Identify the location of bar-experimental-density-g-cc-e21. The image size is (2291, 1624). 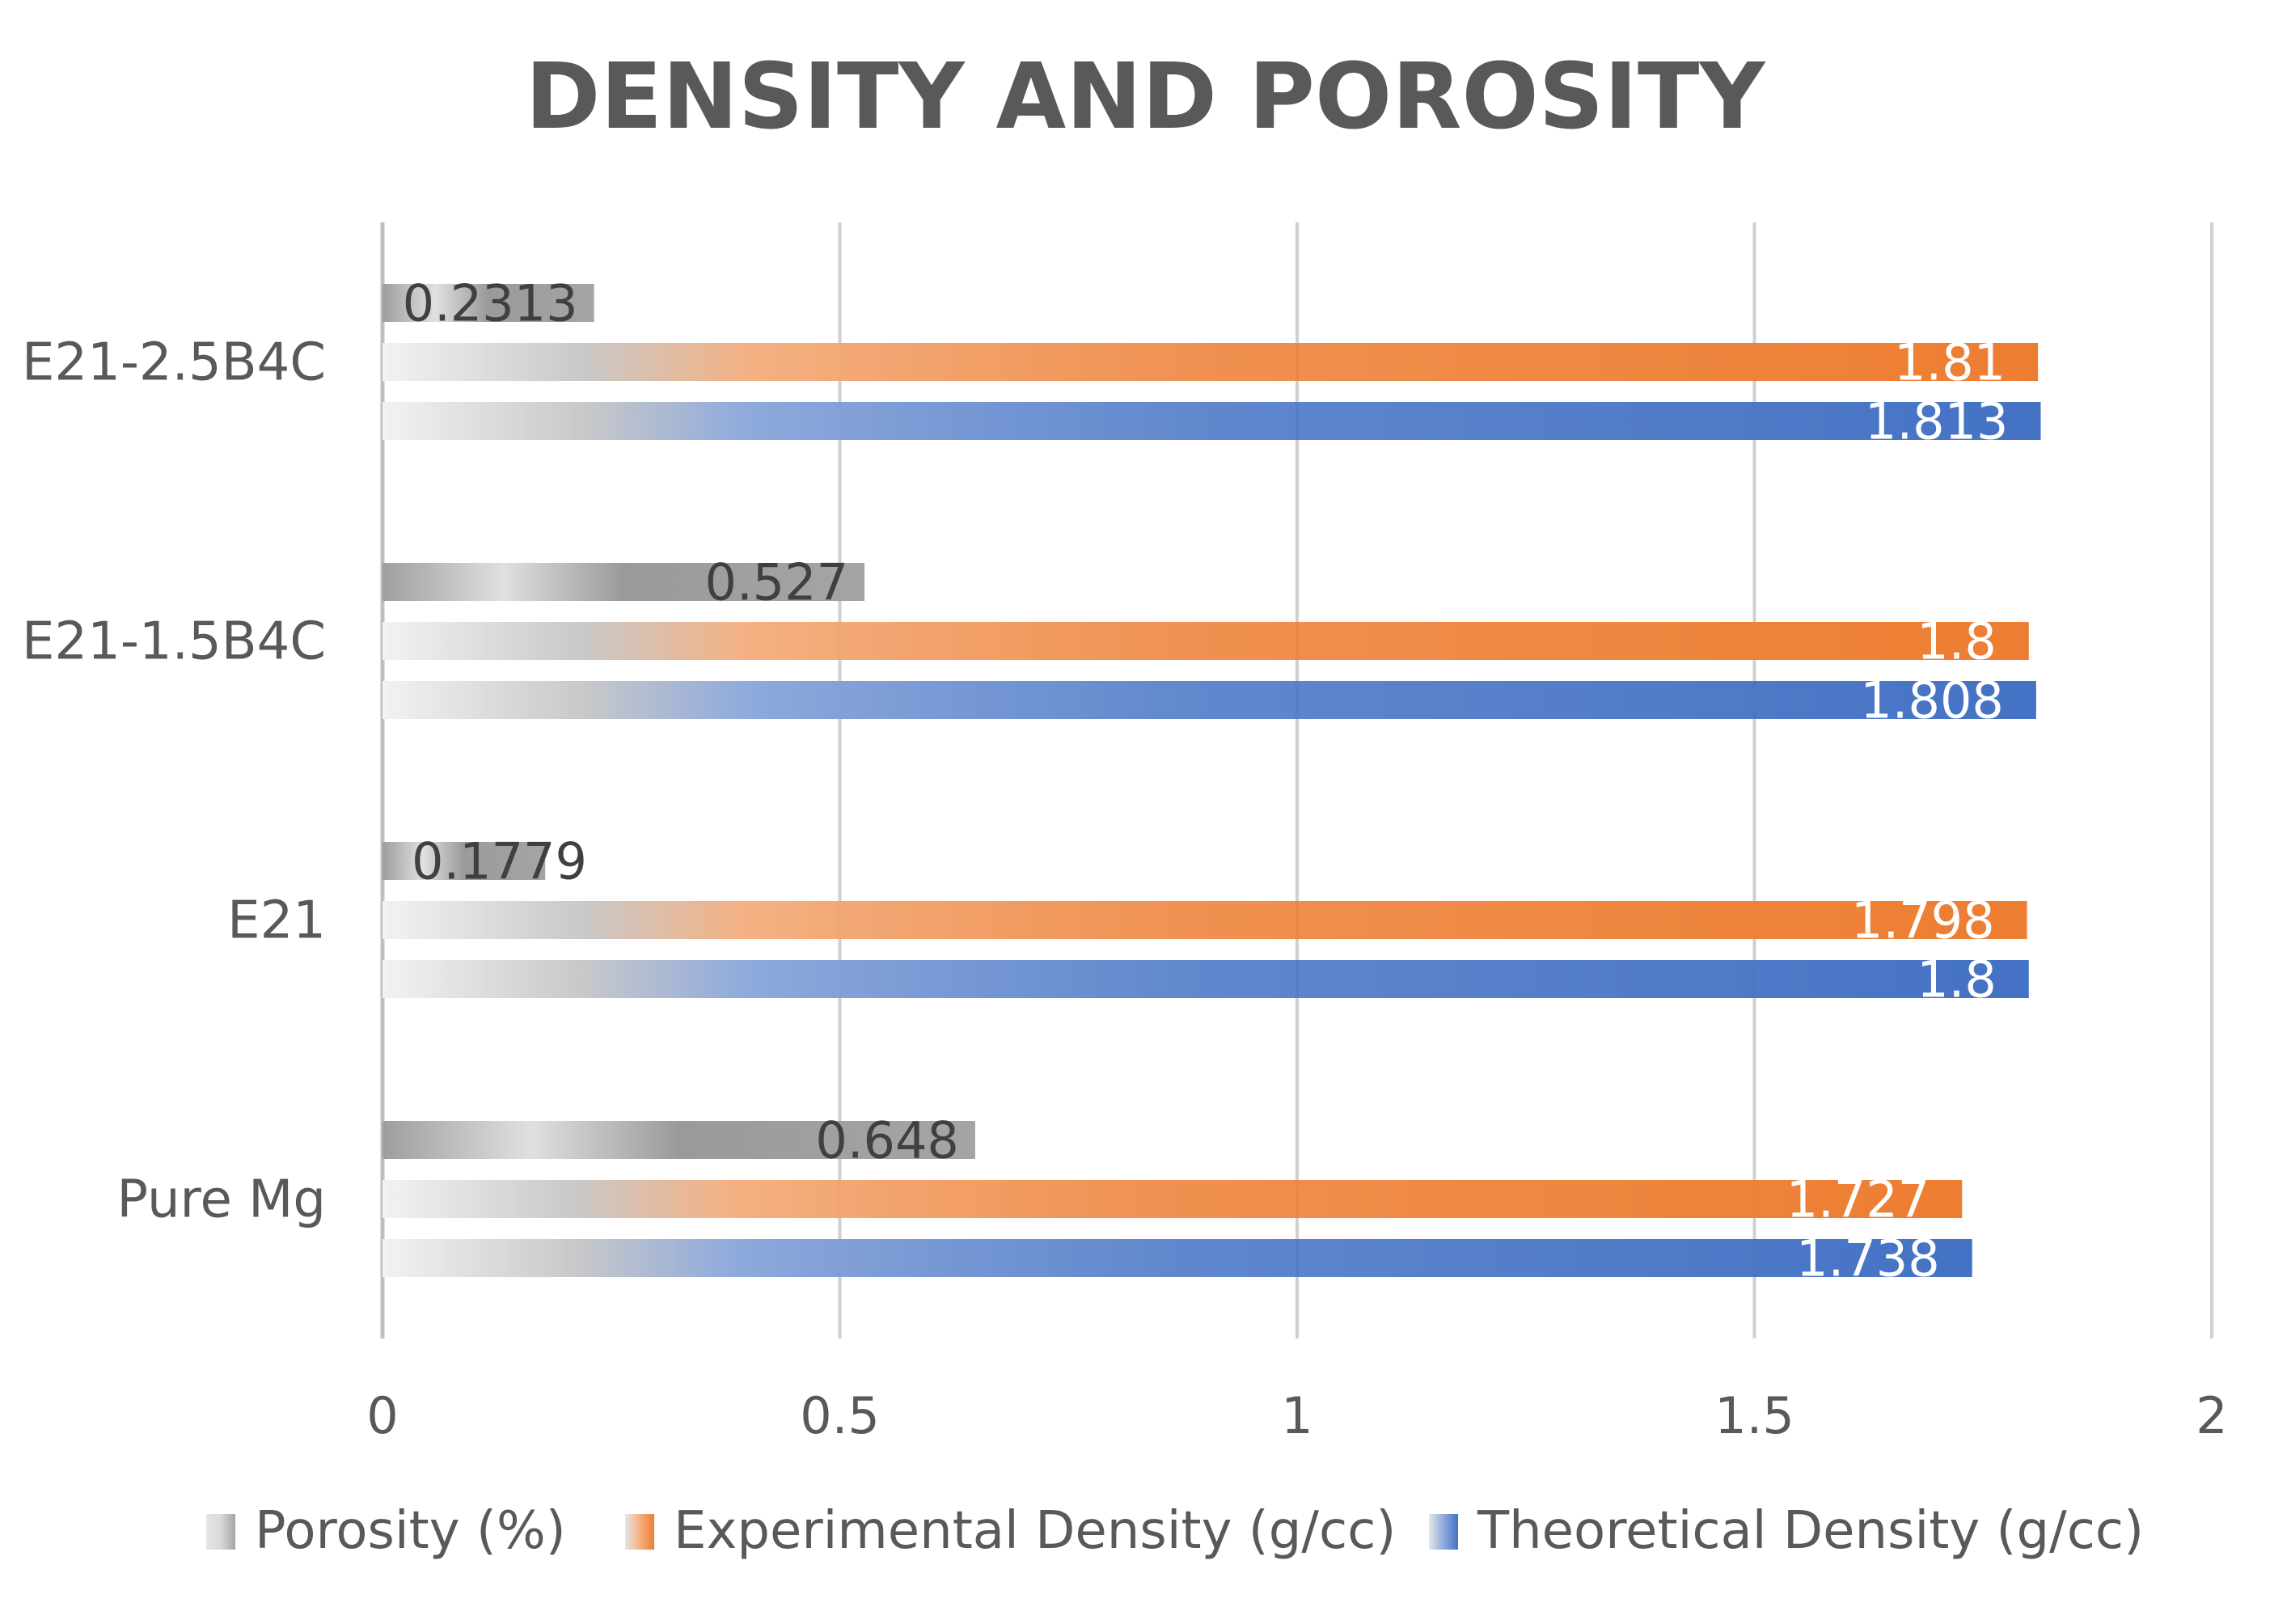
(1205, 920).